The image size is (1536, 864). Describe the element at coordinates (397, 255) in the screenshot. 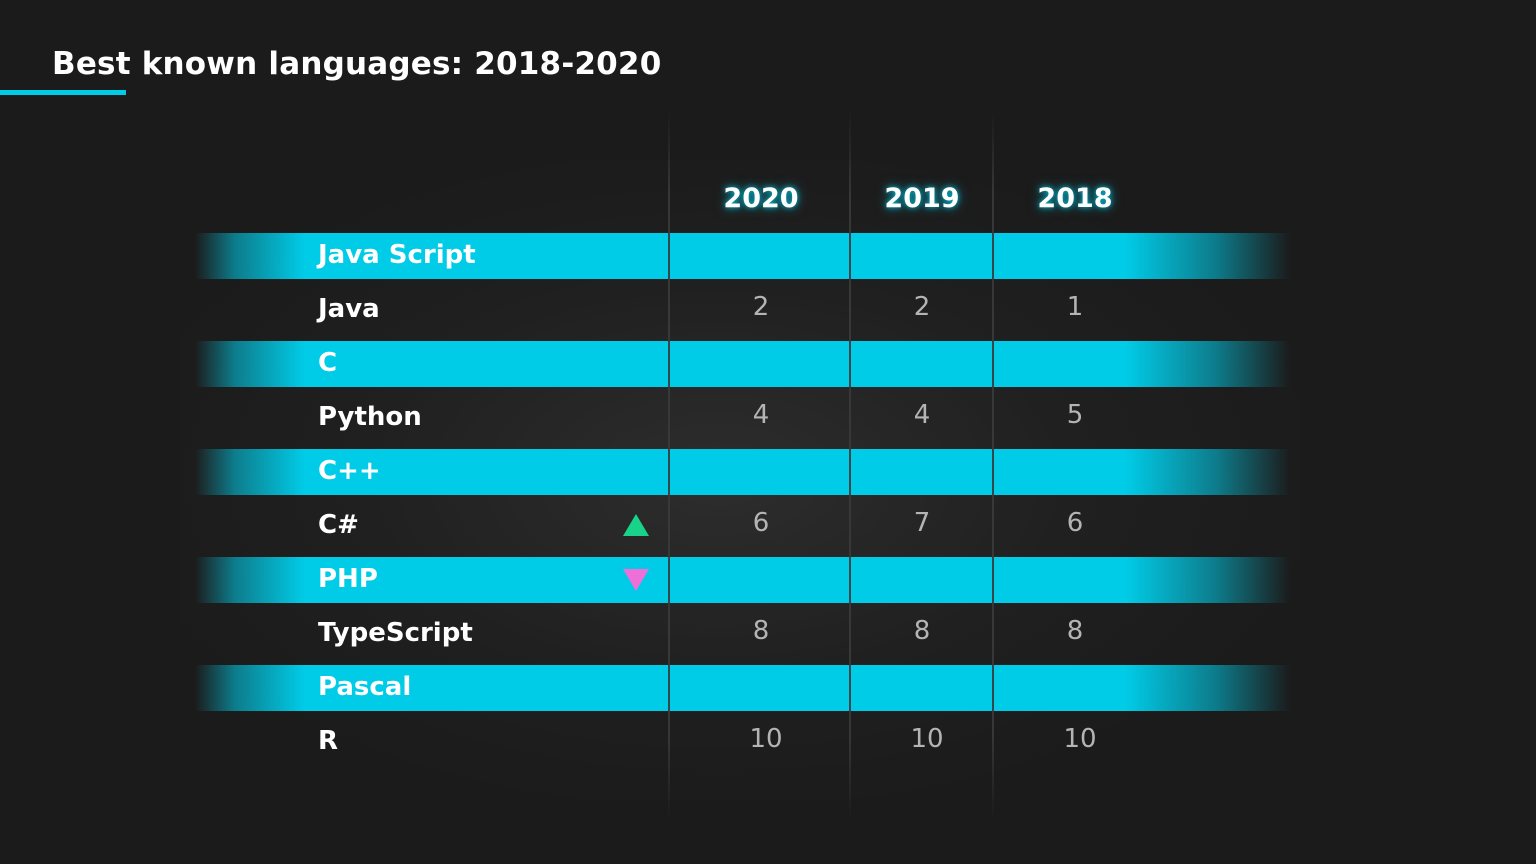

I see `language-label: Java Script` at that location.